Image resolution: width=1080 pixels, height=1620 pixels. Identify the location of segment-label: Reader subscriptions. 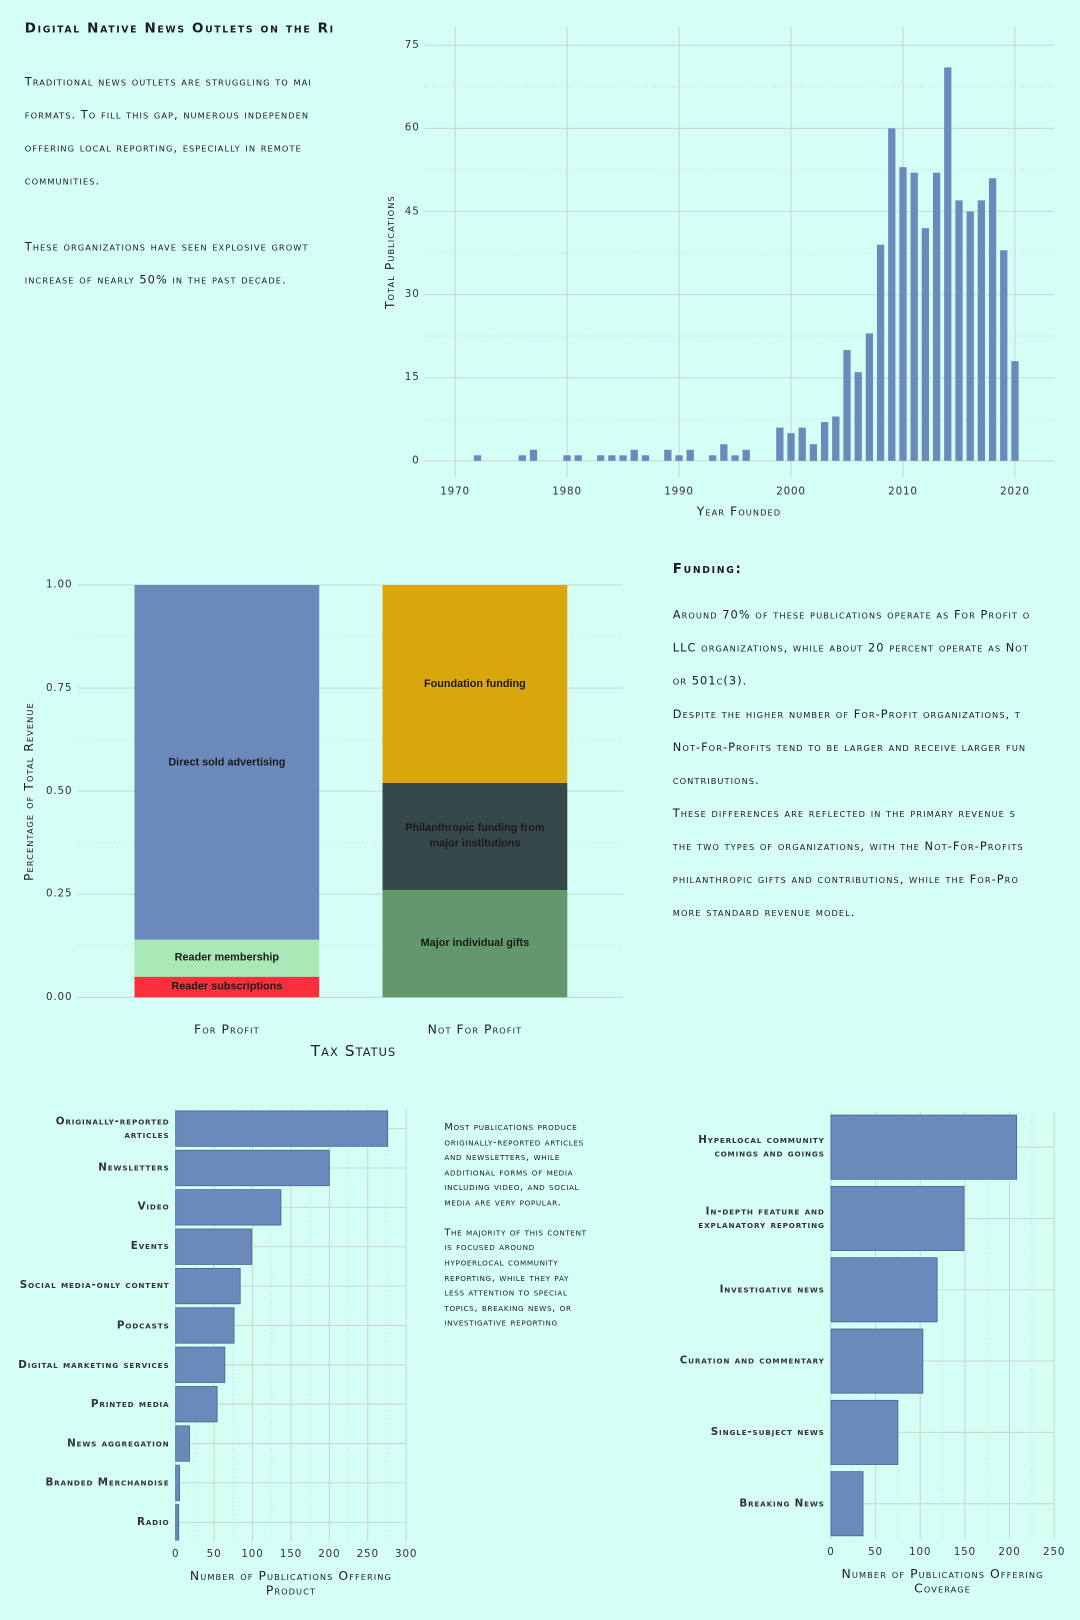
(227, 986).